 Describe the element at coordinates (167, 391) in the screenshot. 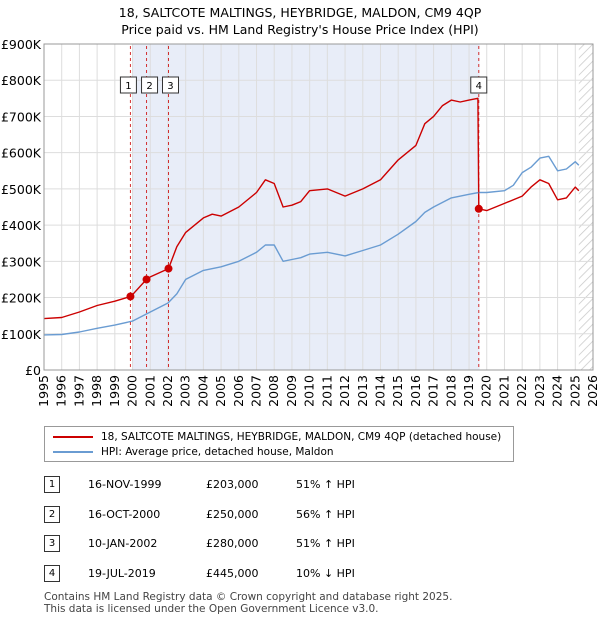

I see `x-tick-label: 2002` at that location.